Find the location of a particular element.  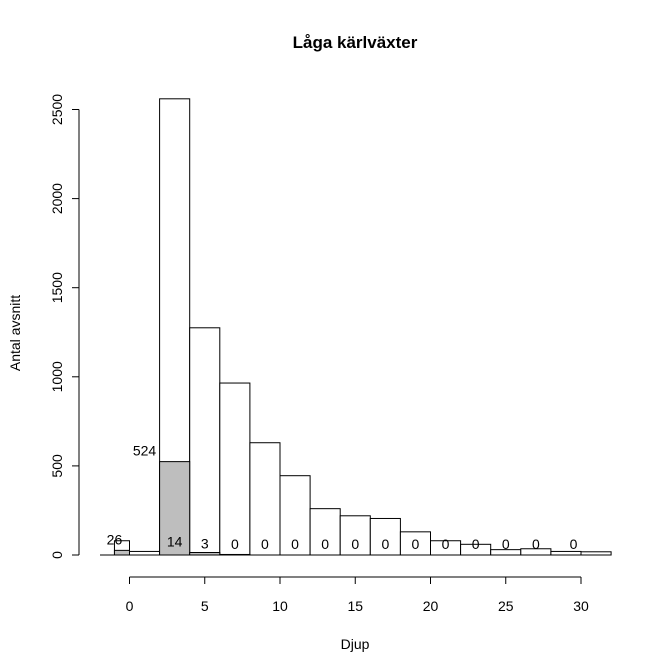

bar-count-label: 14 is located at coordinates (175, 542).